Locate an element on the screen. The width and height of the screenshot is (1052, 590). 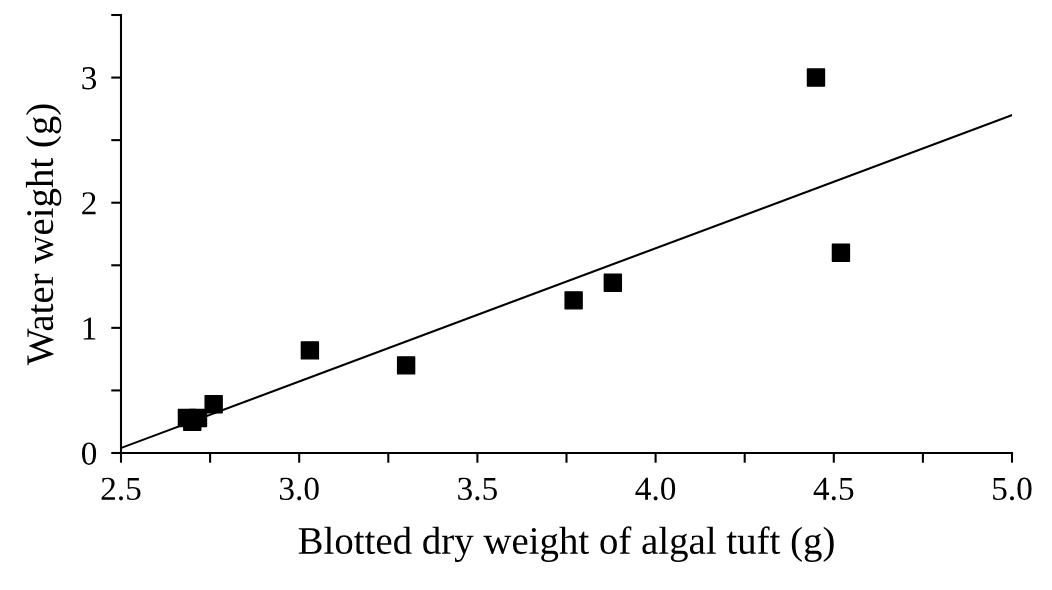
x-tick-label: 3.0 is located at coordinates (299, 489).